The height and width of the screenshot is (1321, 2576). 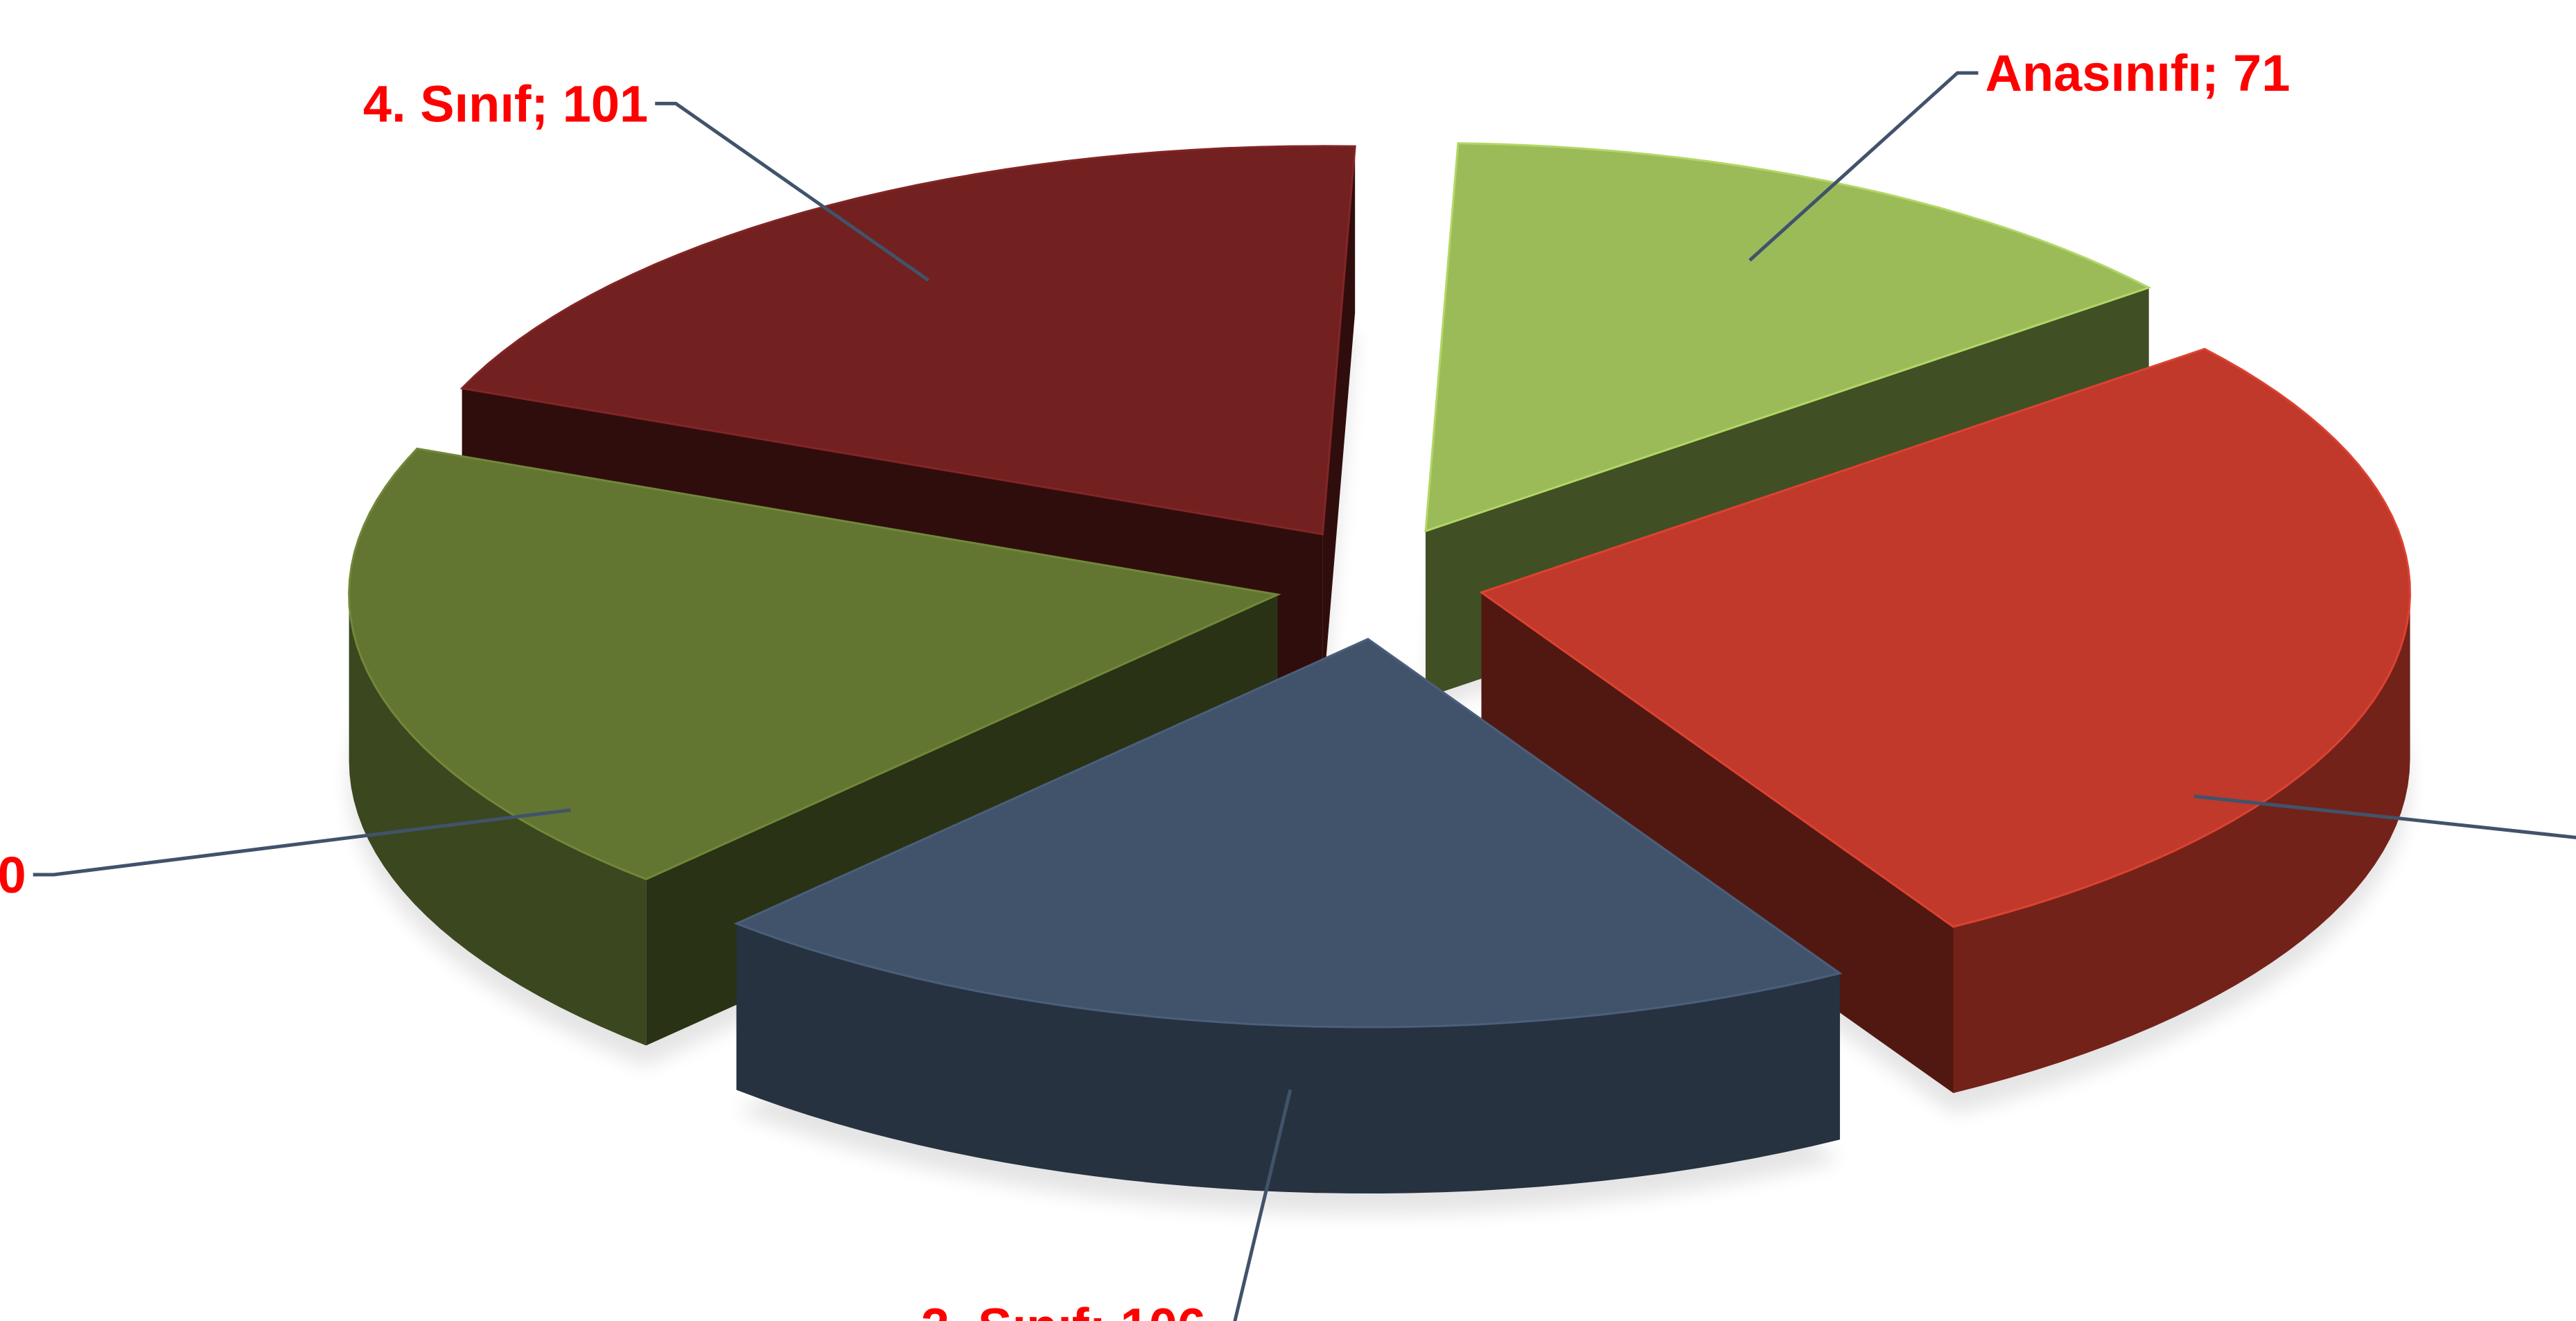 What do you see at coordinates (1063, 1309) in the screenshot?
I see `data-label-2: 2. Sınıf; 106` at bounding box center [1063, 1309].